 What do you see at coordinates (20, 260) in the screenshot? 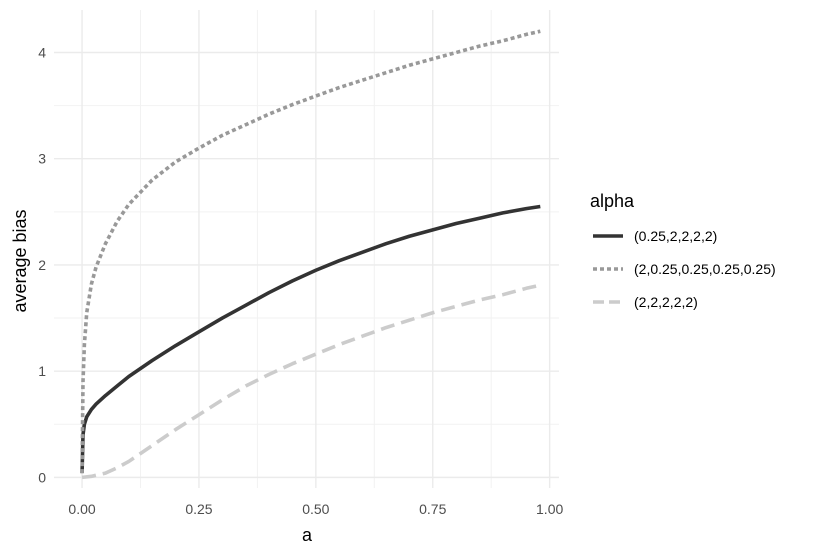
I see `y-axis-title: average bias` at bounding box center [20, 260].